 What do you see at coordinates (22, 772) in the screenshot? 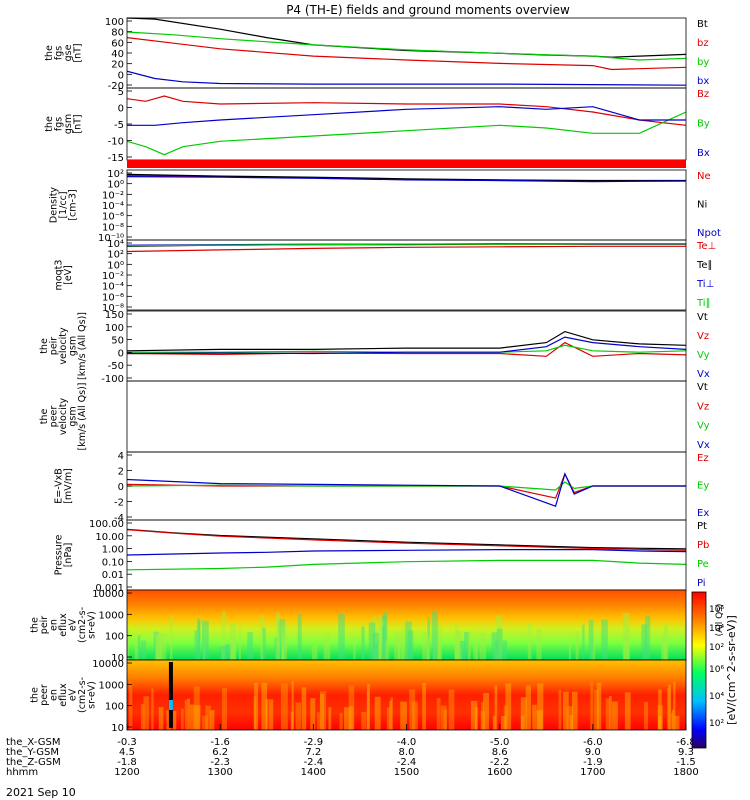
I see `ephemeris-row-label: hhmm` at bounding box center [22, 772].